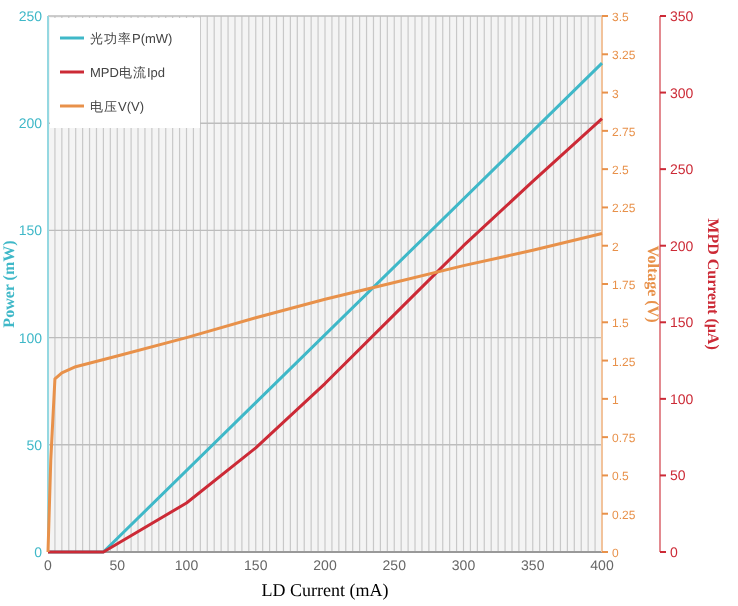  Describe the element at coordinates (9, 283) in the screenshot. I see `y-axis-title: Power (mW)` at that location.